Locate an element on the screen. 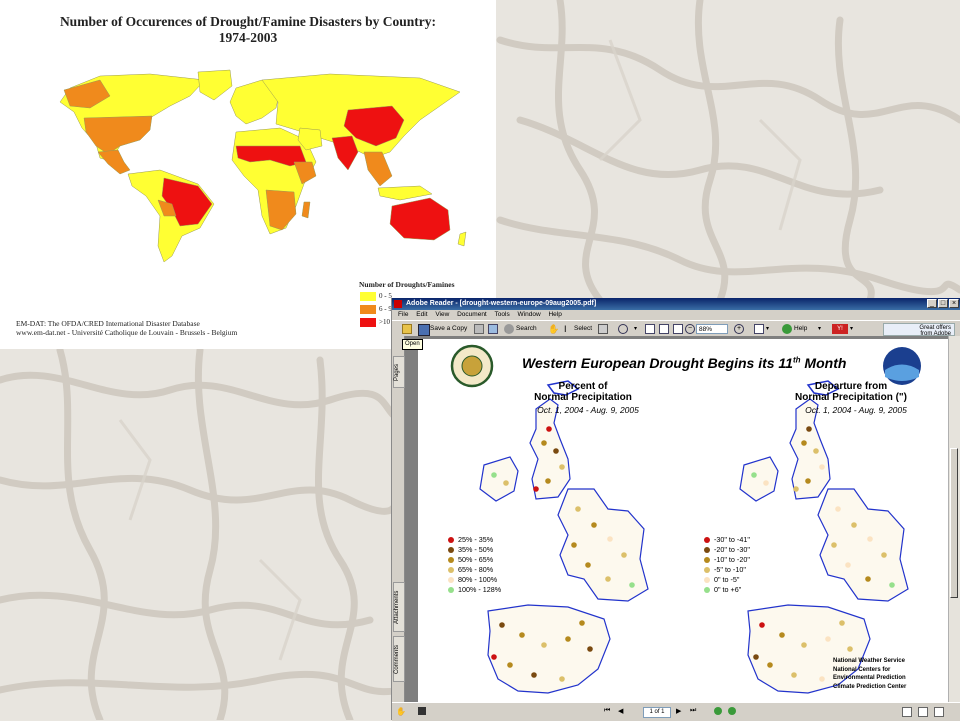 This screenshot has height=721, width=960. help-button: Help is located at coordinates (801, 328).